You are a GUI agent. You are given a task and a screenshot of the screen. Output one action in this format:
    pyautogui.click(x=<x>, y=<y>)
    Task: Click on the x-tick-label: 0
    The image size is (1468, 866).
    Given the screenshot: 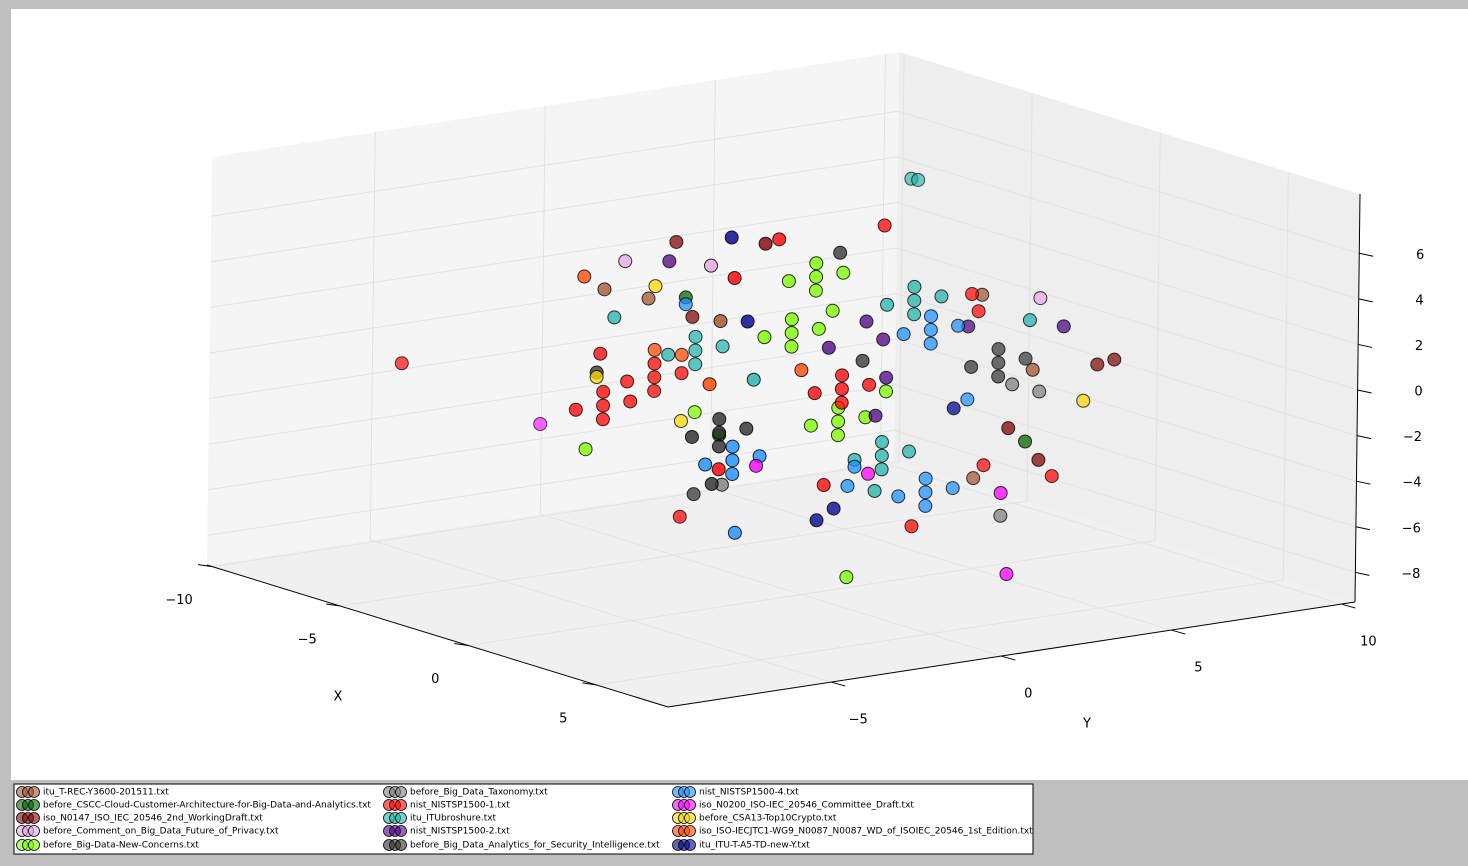 What is the action you would take?
    pyautogui.click(x=435, y=679)
    